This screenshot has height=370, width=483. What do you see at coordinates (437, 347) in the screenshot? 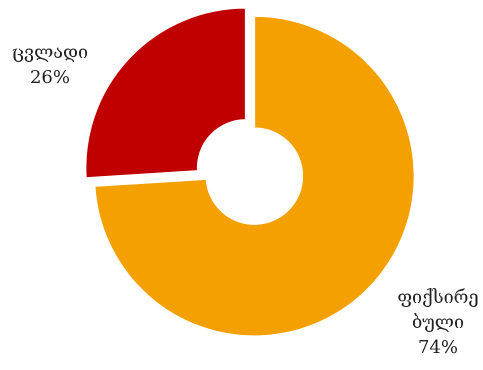
I see `slice-label-fixed-percent: 74%` at bounding box center [437, 347].